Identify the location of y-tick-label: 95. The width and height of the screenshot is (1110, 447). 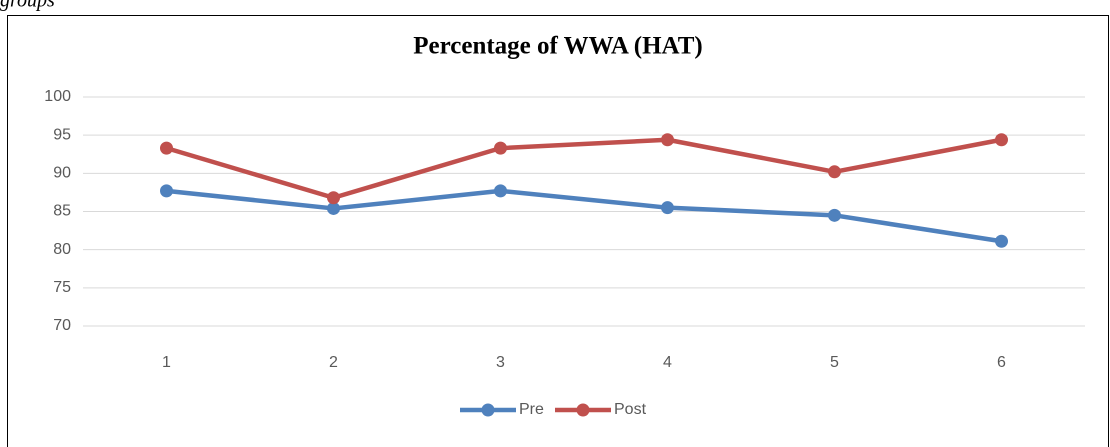
(62, 134).